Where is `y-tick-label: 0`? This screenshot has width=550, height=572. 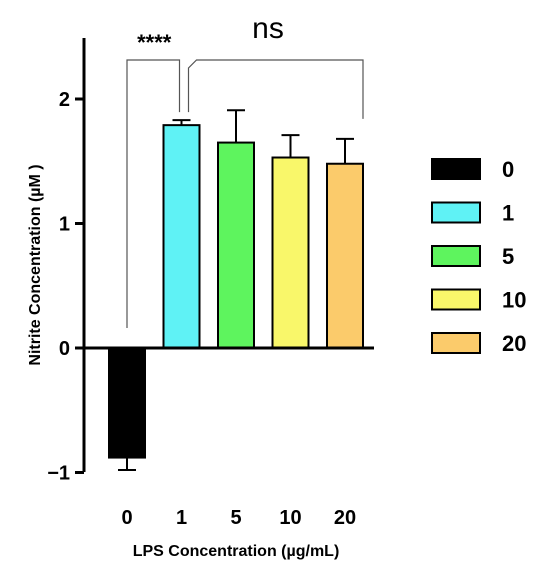
y-tick-label: 0 is located at coordinates (64, 349).